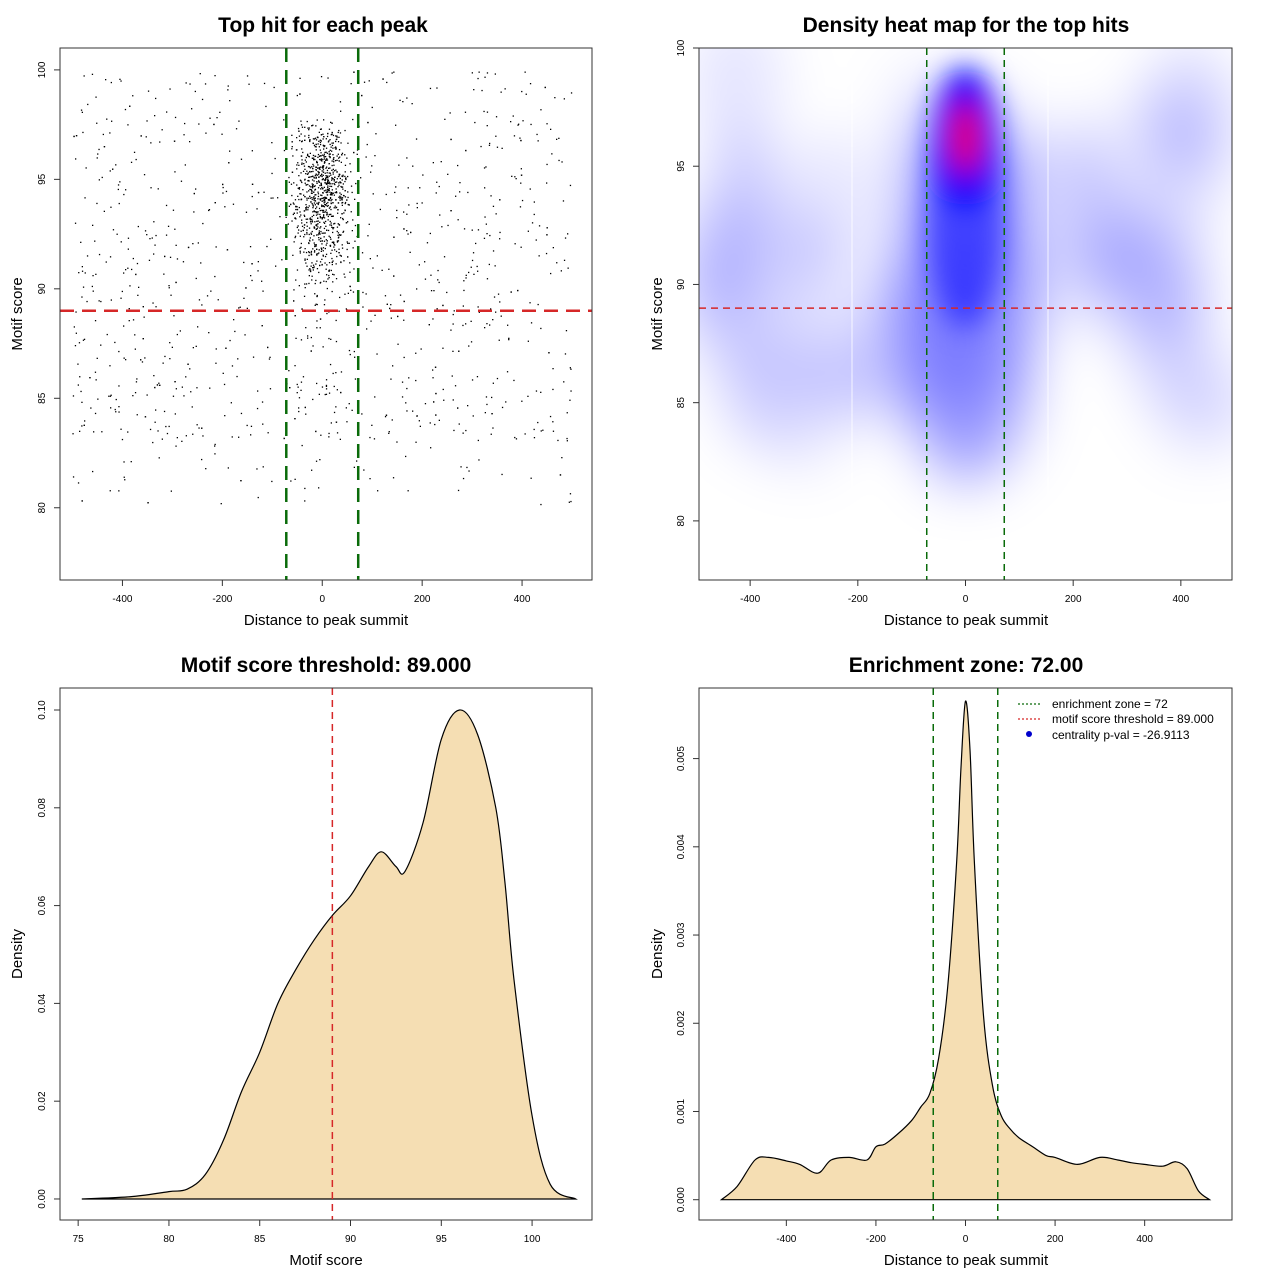 The width and height of the screenshot is (1280, 1280). Describe the element at coordinates (42, 179) in the screenshot. I see `y-tick-label: 95` at that location.